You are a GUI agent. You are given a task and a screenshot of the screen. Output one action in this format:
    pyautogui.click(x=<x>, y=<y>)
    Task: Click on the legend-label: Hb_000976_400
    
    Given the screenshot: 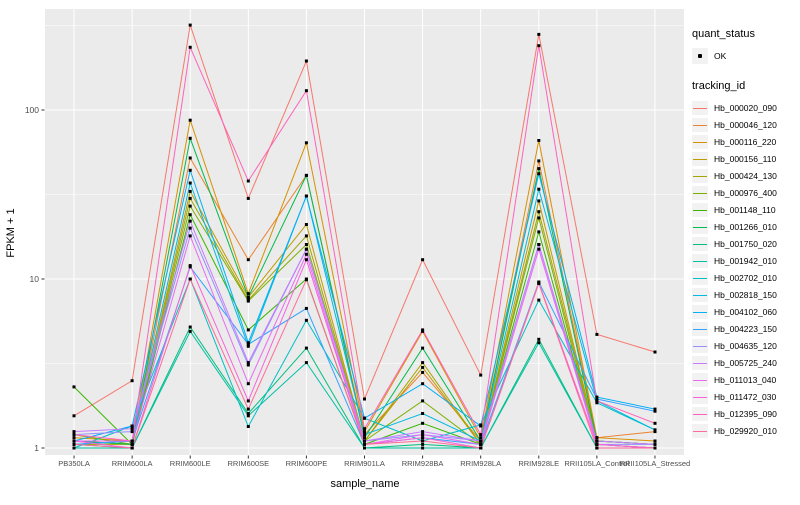 What is the action you would take?
    pyautogui.click(x=745, y=192)
    